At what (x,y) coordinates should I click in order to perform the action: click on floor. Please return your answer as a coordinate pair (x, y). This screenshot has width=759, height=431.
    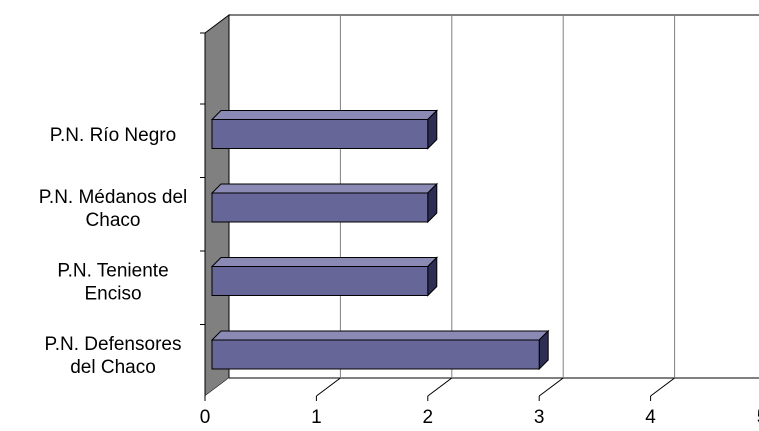
    Looking at the image, I should click on (482, 387).